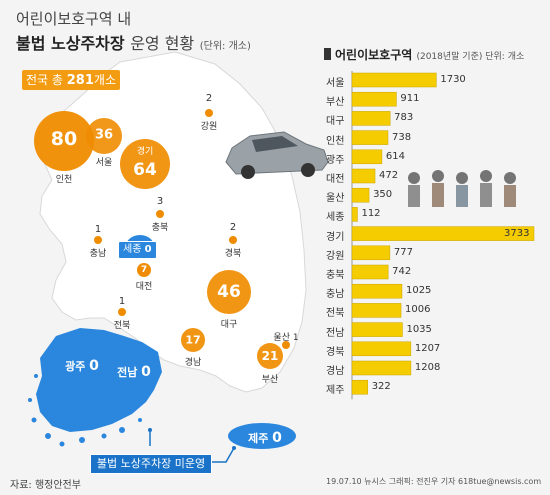  What do you see at coordinates (229, 325) in the screenshot?
I see `name-daegu: 대구` at bounding box center [229, 325].